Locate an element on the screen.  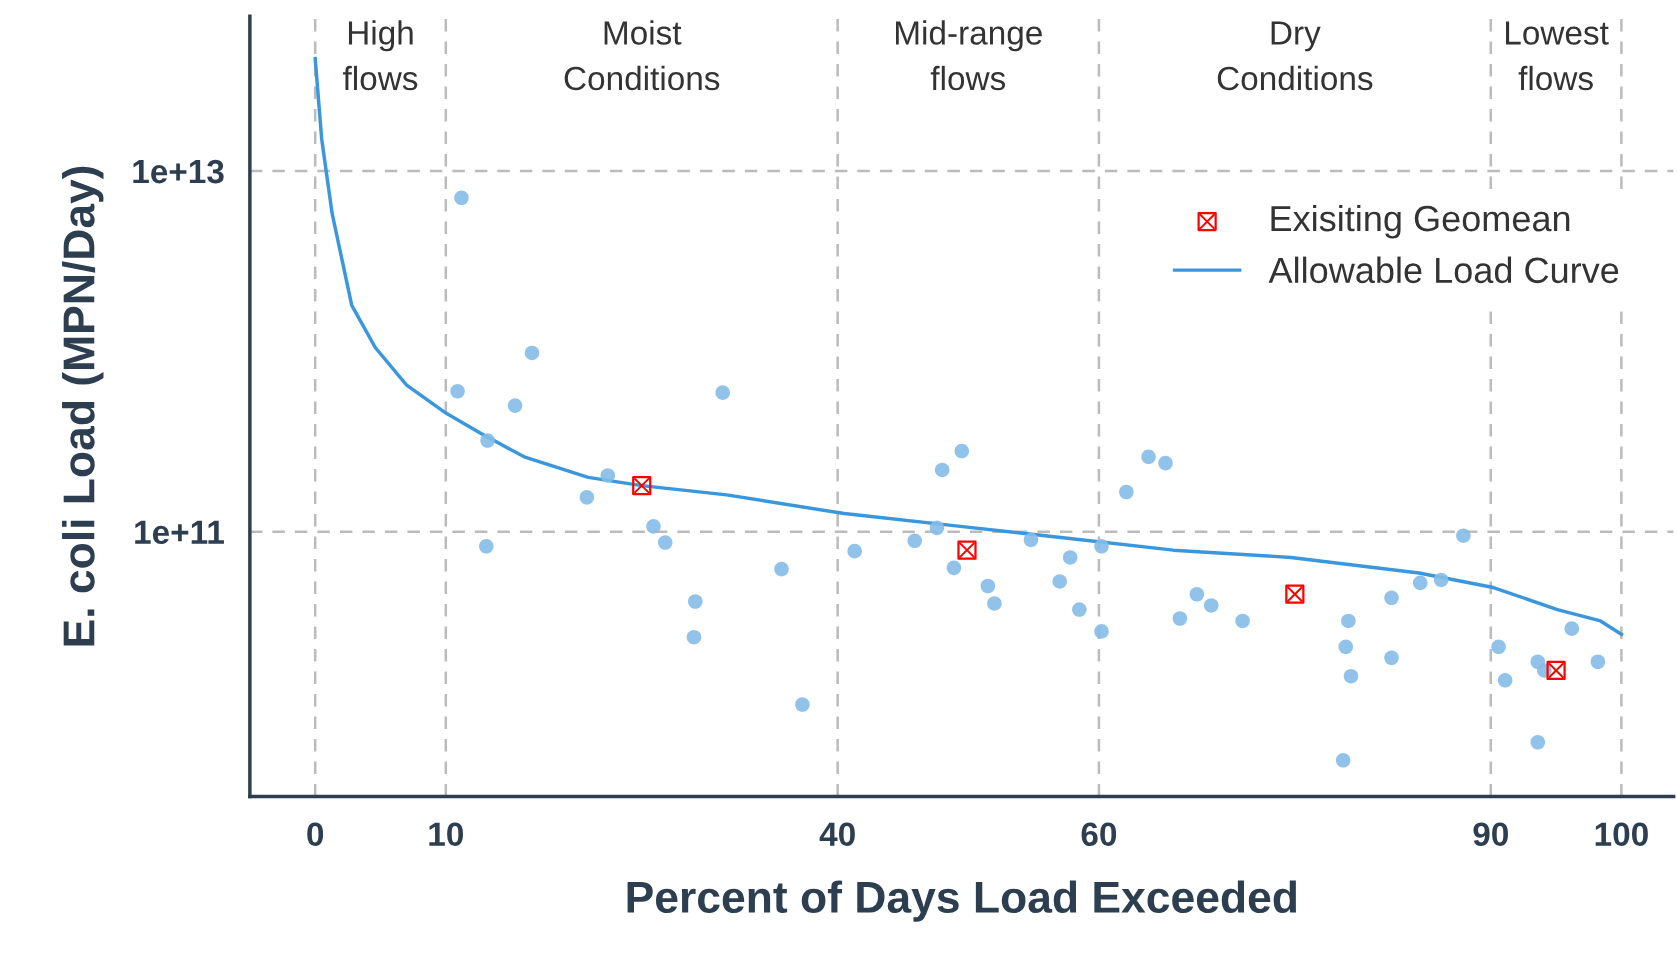
legend-label: Allowable Load Curve is located at coordinates (1443, 270).